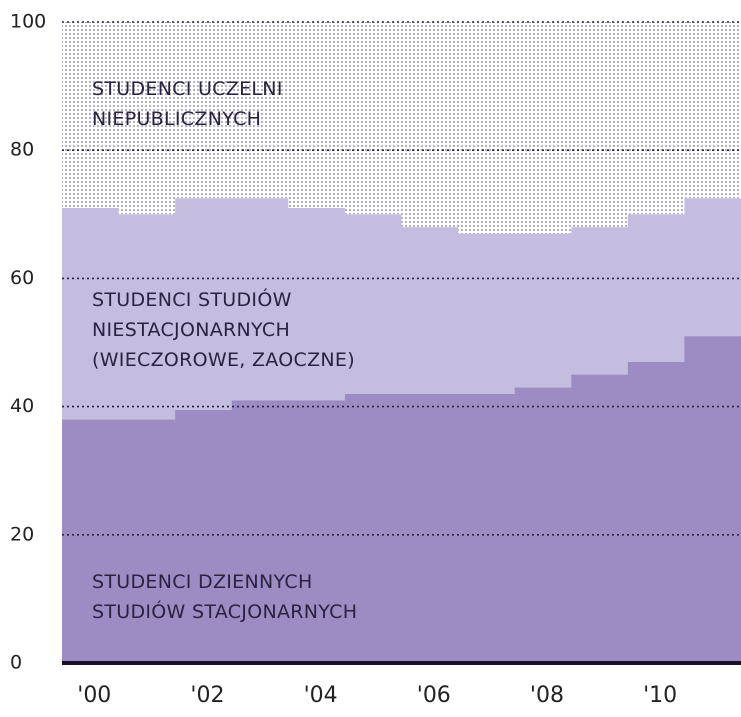  Describe the element at coordinates (28, 22) in the screenshot. I see `y-tick-label: 100` at that location.